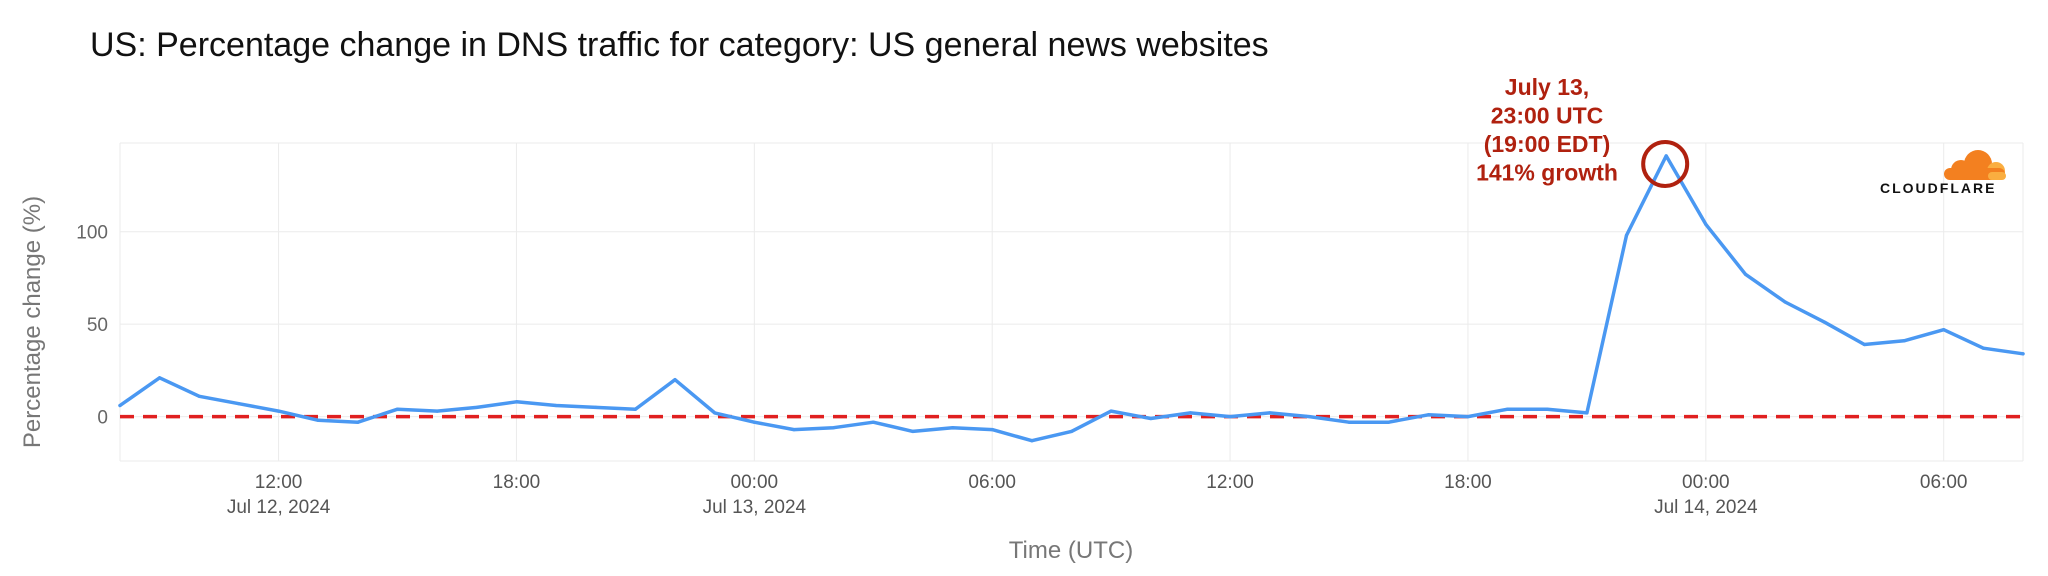  What do you see at coordinates (1706, 507) in the screenshot?
I see `x-tick-date-label: Jul 14, 2024` at bounding box center [1706, 507].